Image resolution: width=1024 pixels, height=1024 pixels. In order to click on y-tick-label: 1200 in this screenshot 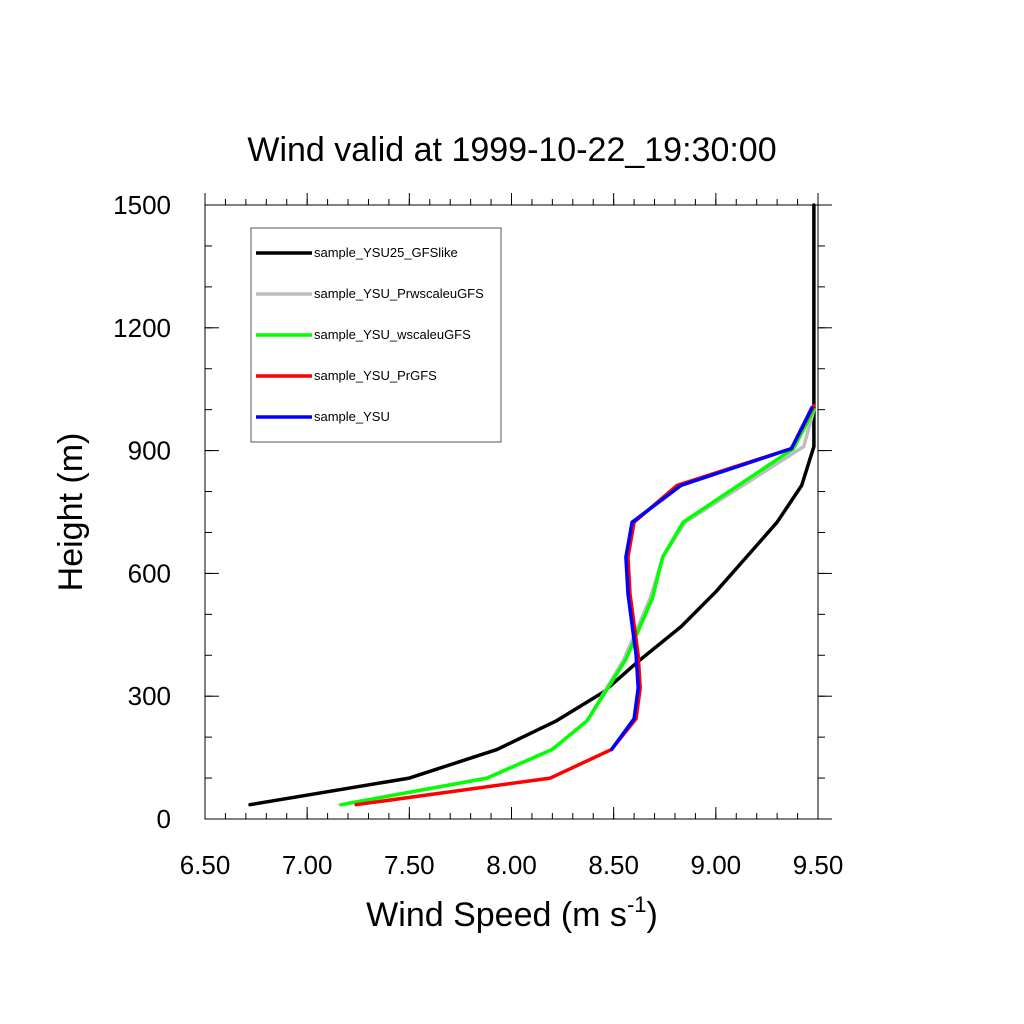, I will do `click(142, 328)`.